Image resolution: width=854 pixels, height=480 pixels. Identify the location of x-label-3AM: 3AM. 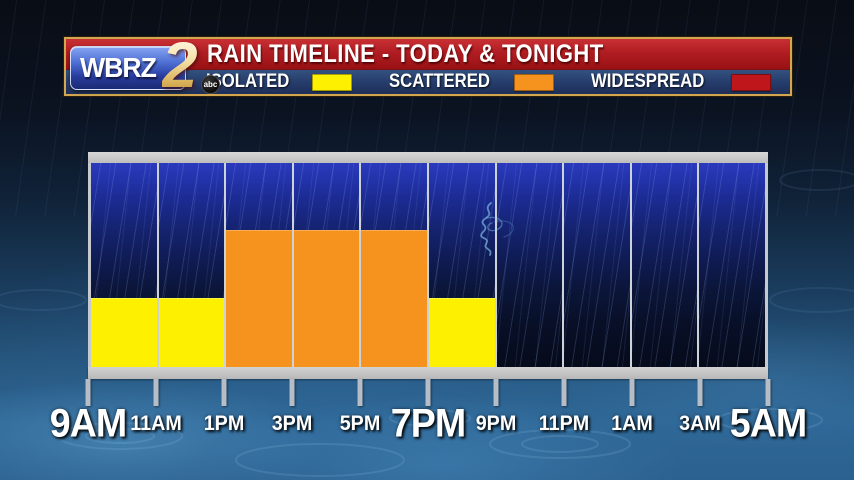
(700, 423).